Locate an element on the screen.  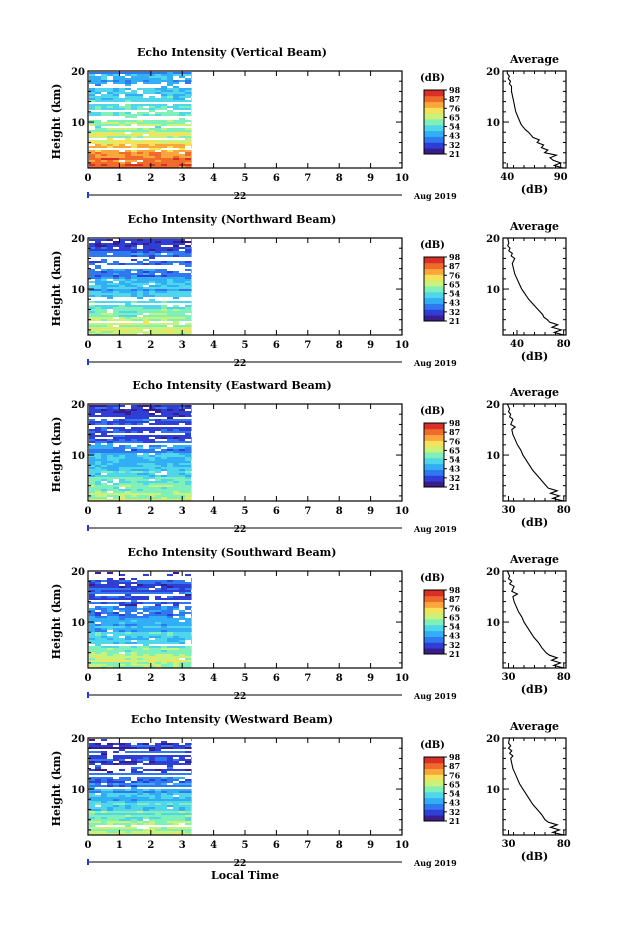
y-axis-label: Height (km) is located at coordinates (56, 289).